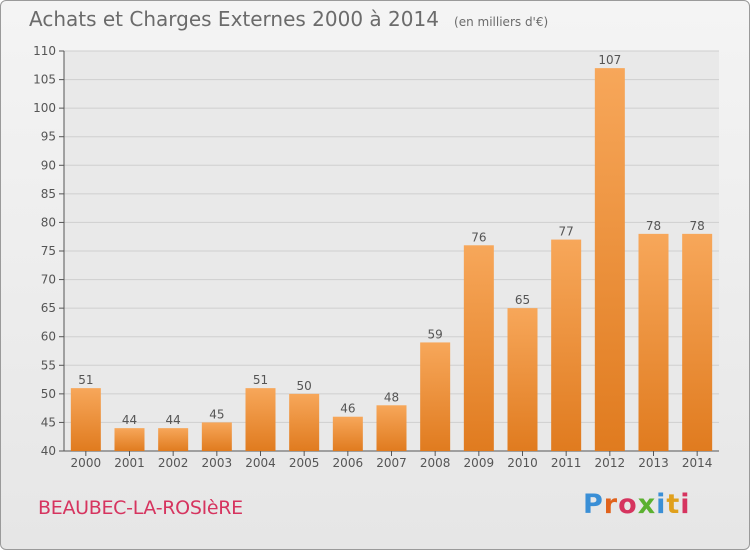  Describe the element at coordinates (44, 51) in the screenshot. I see `y-tick-label: 110` at that location.